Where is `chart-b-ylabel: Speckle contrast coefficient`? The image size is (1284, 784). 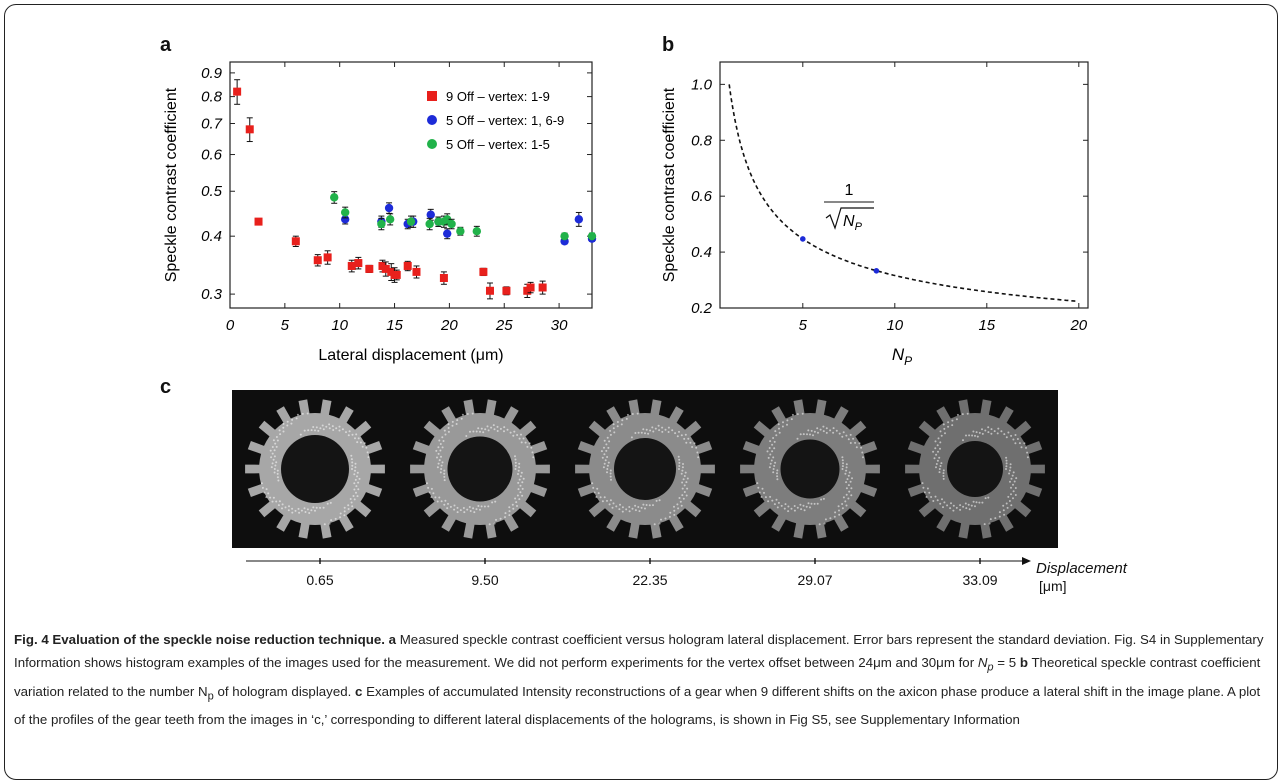
chart-b-ylabel: Speckle contrast coefficient is located at coordinates (669, 184).